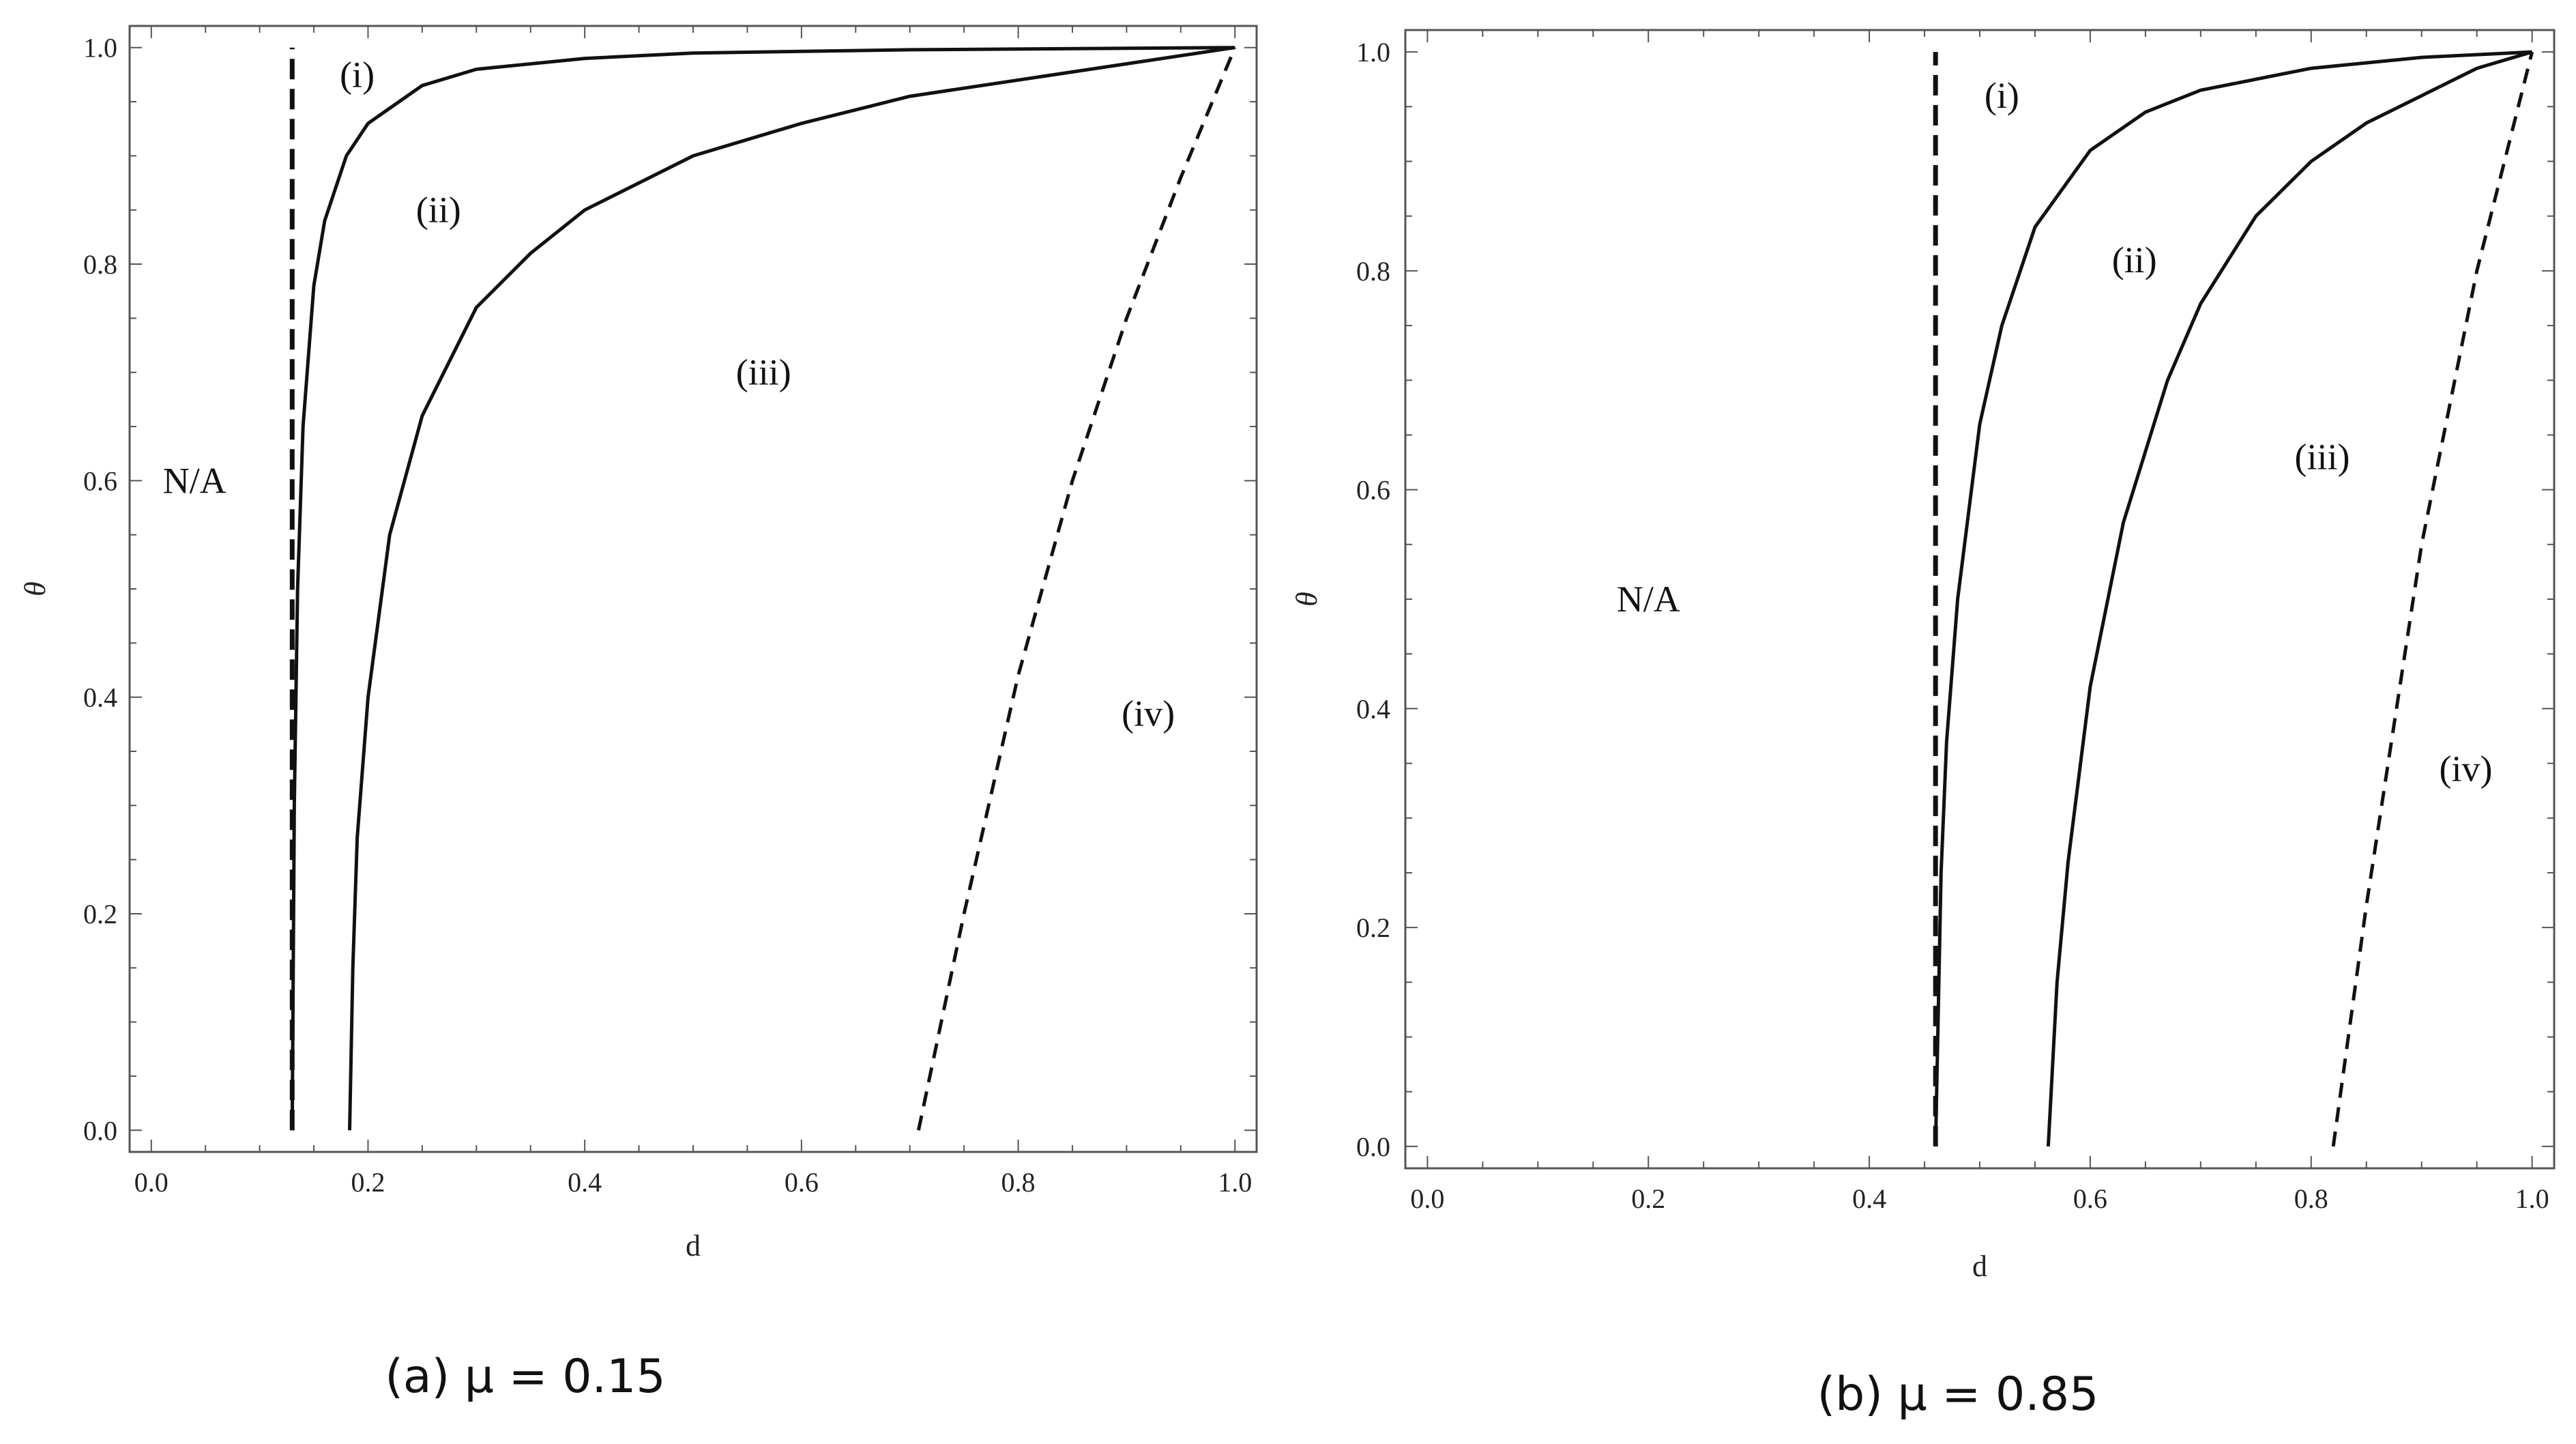  What do you see at coordinates (100, 697) in the screenshot?
I see `chart-a-y-tick-label: 0.4` at bounding box center [100, 697].